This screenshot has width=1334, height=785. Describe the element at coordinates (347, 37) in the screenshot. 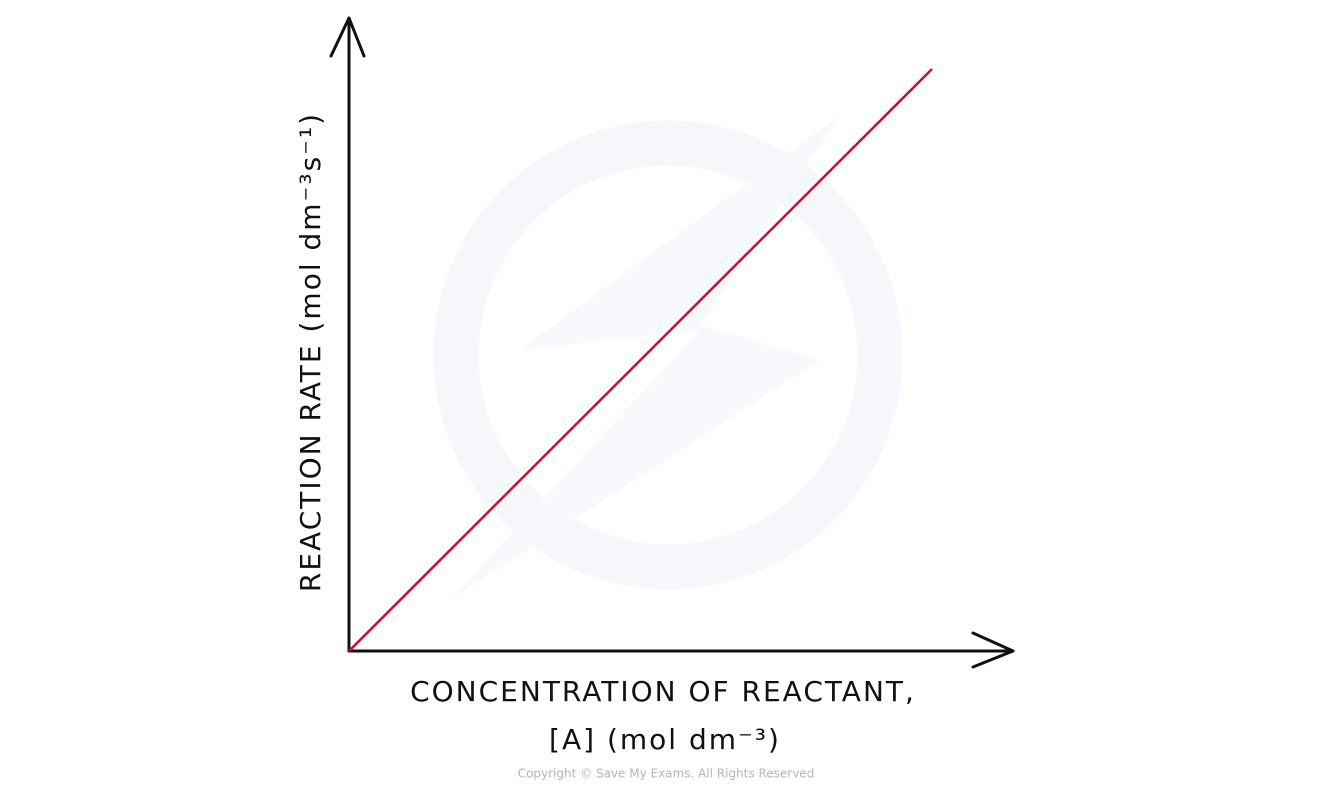

I see `y-axis-arrow` at that location.